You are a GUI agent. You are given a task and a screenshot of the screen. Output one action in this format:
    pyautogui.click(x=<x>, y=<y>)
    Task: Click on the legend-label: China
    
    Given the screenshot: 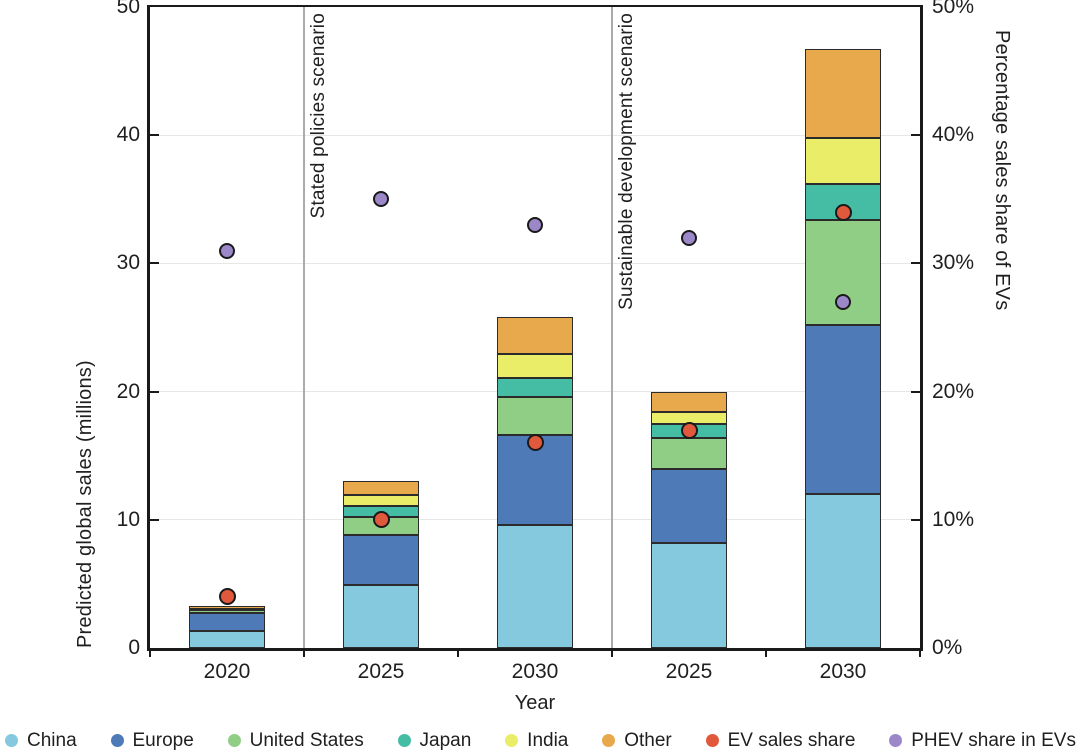 What is the action you would take?
    pyautogui.click(x=52, y=740)
    